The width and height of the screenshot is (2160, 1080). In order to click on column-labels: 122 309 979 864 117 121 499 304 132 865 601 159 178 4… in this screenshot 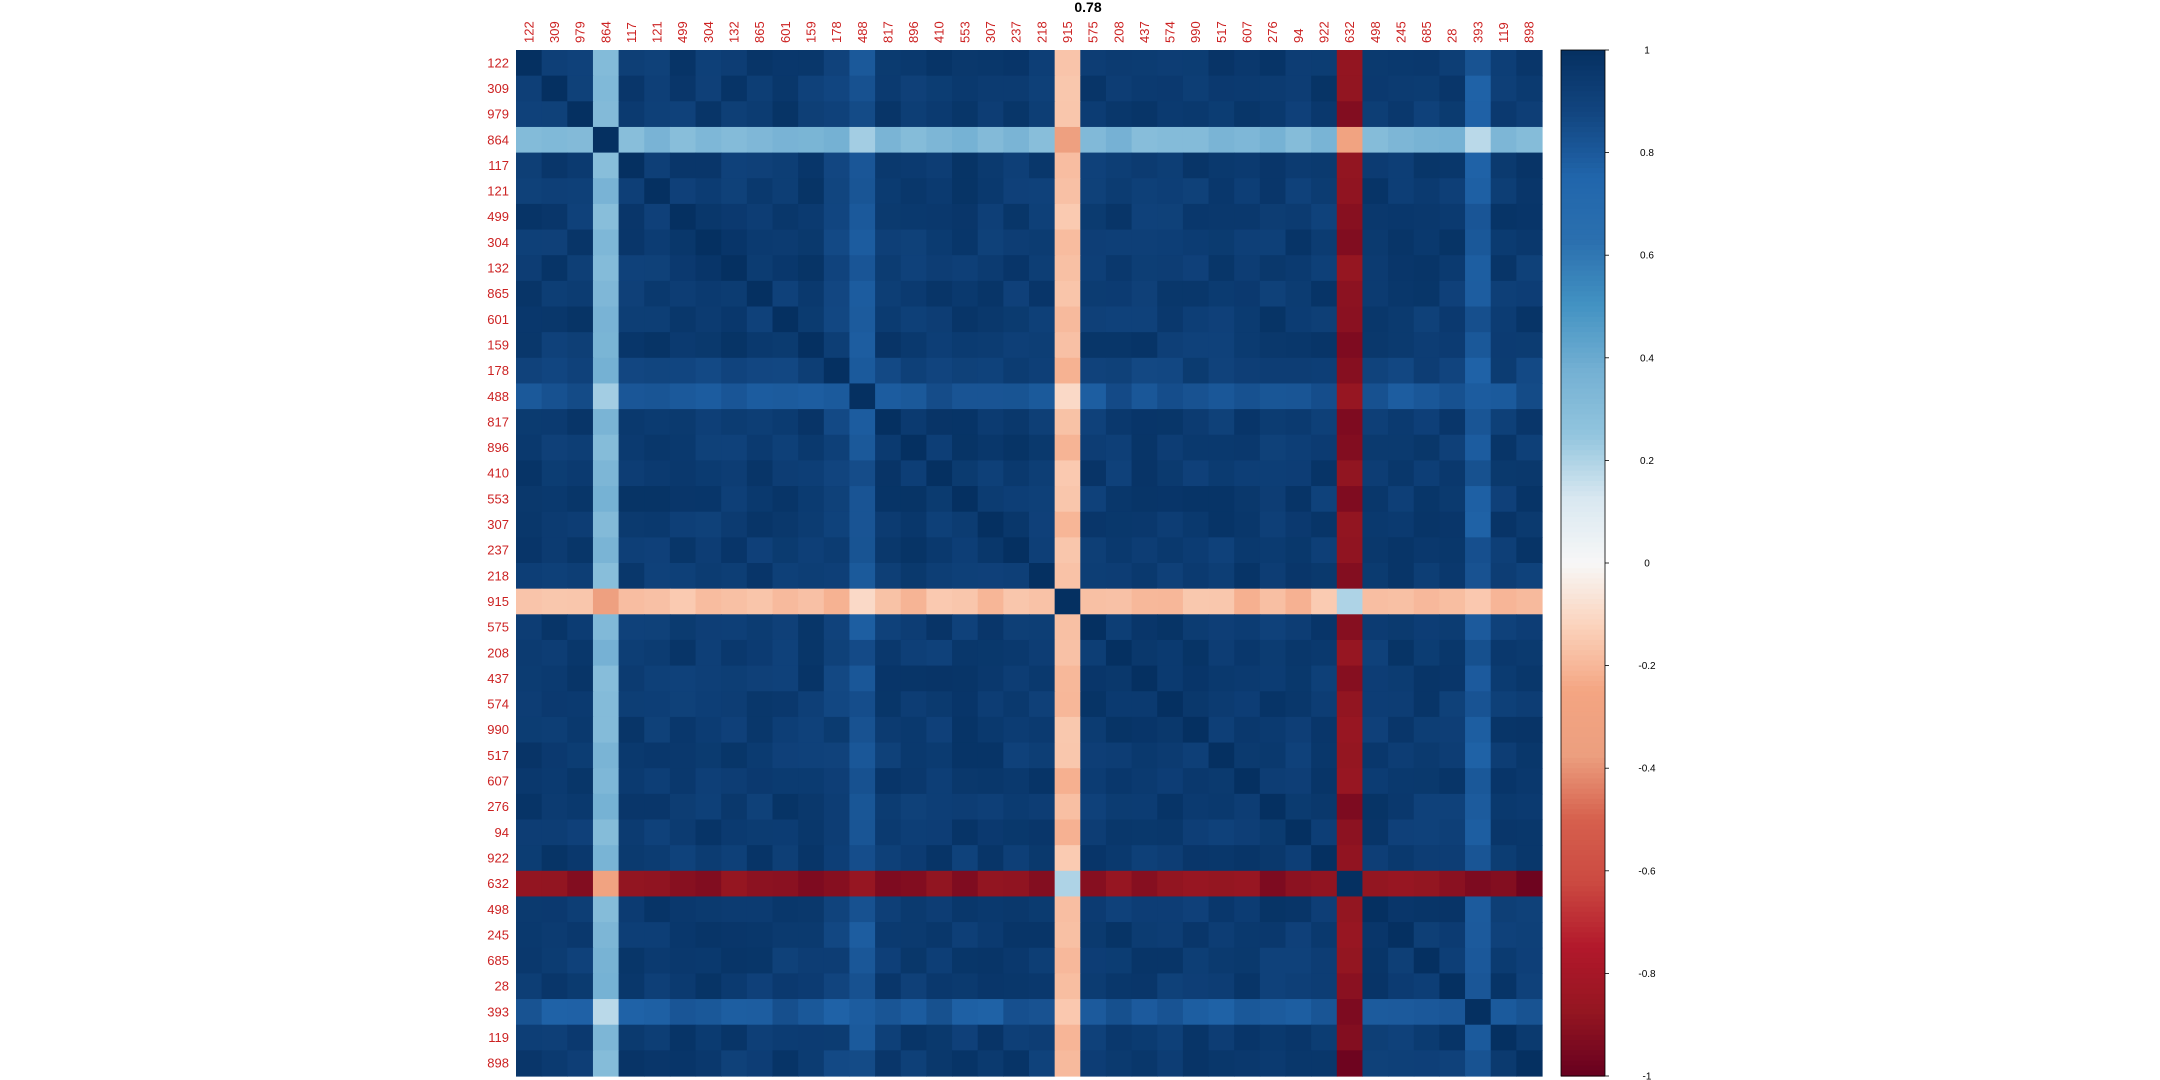, I will do `click(1028, 32)`.